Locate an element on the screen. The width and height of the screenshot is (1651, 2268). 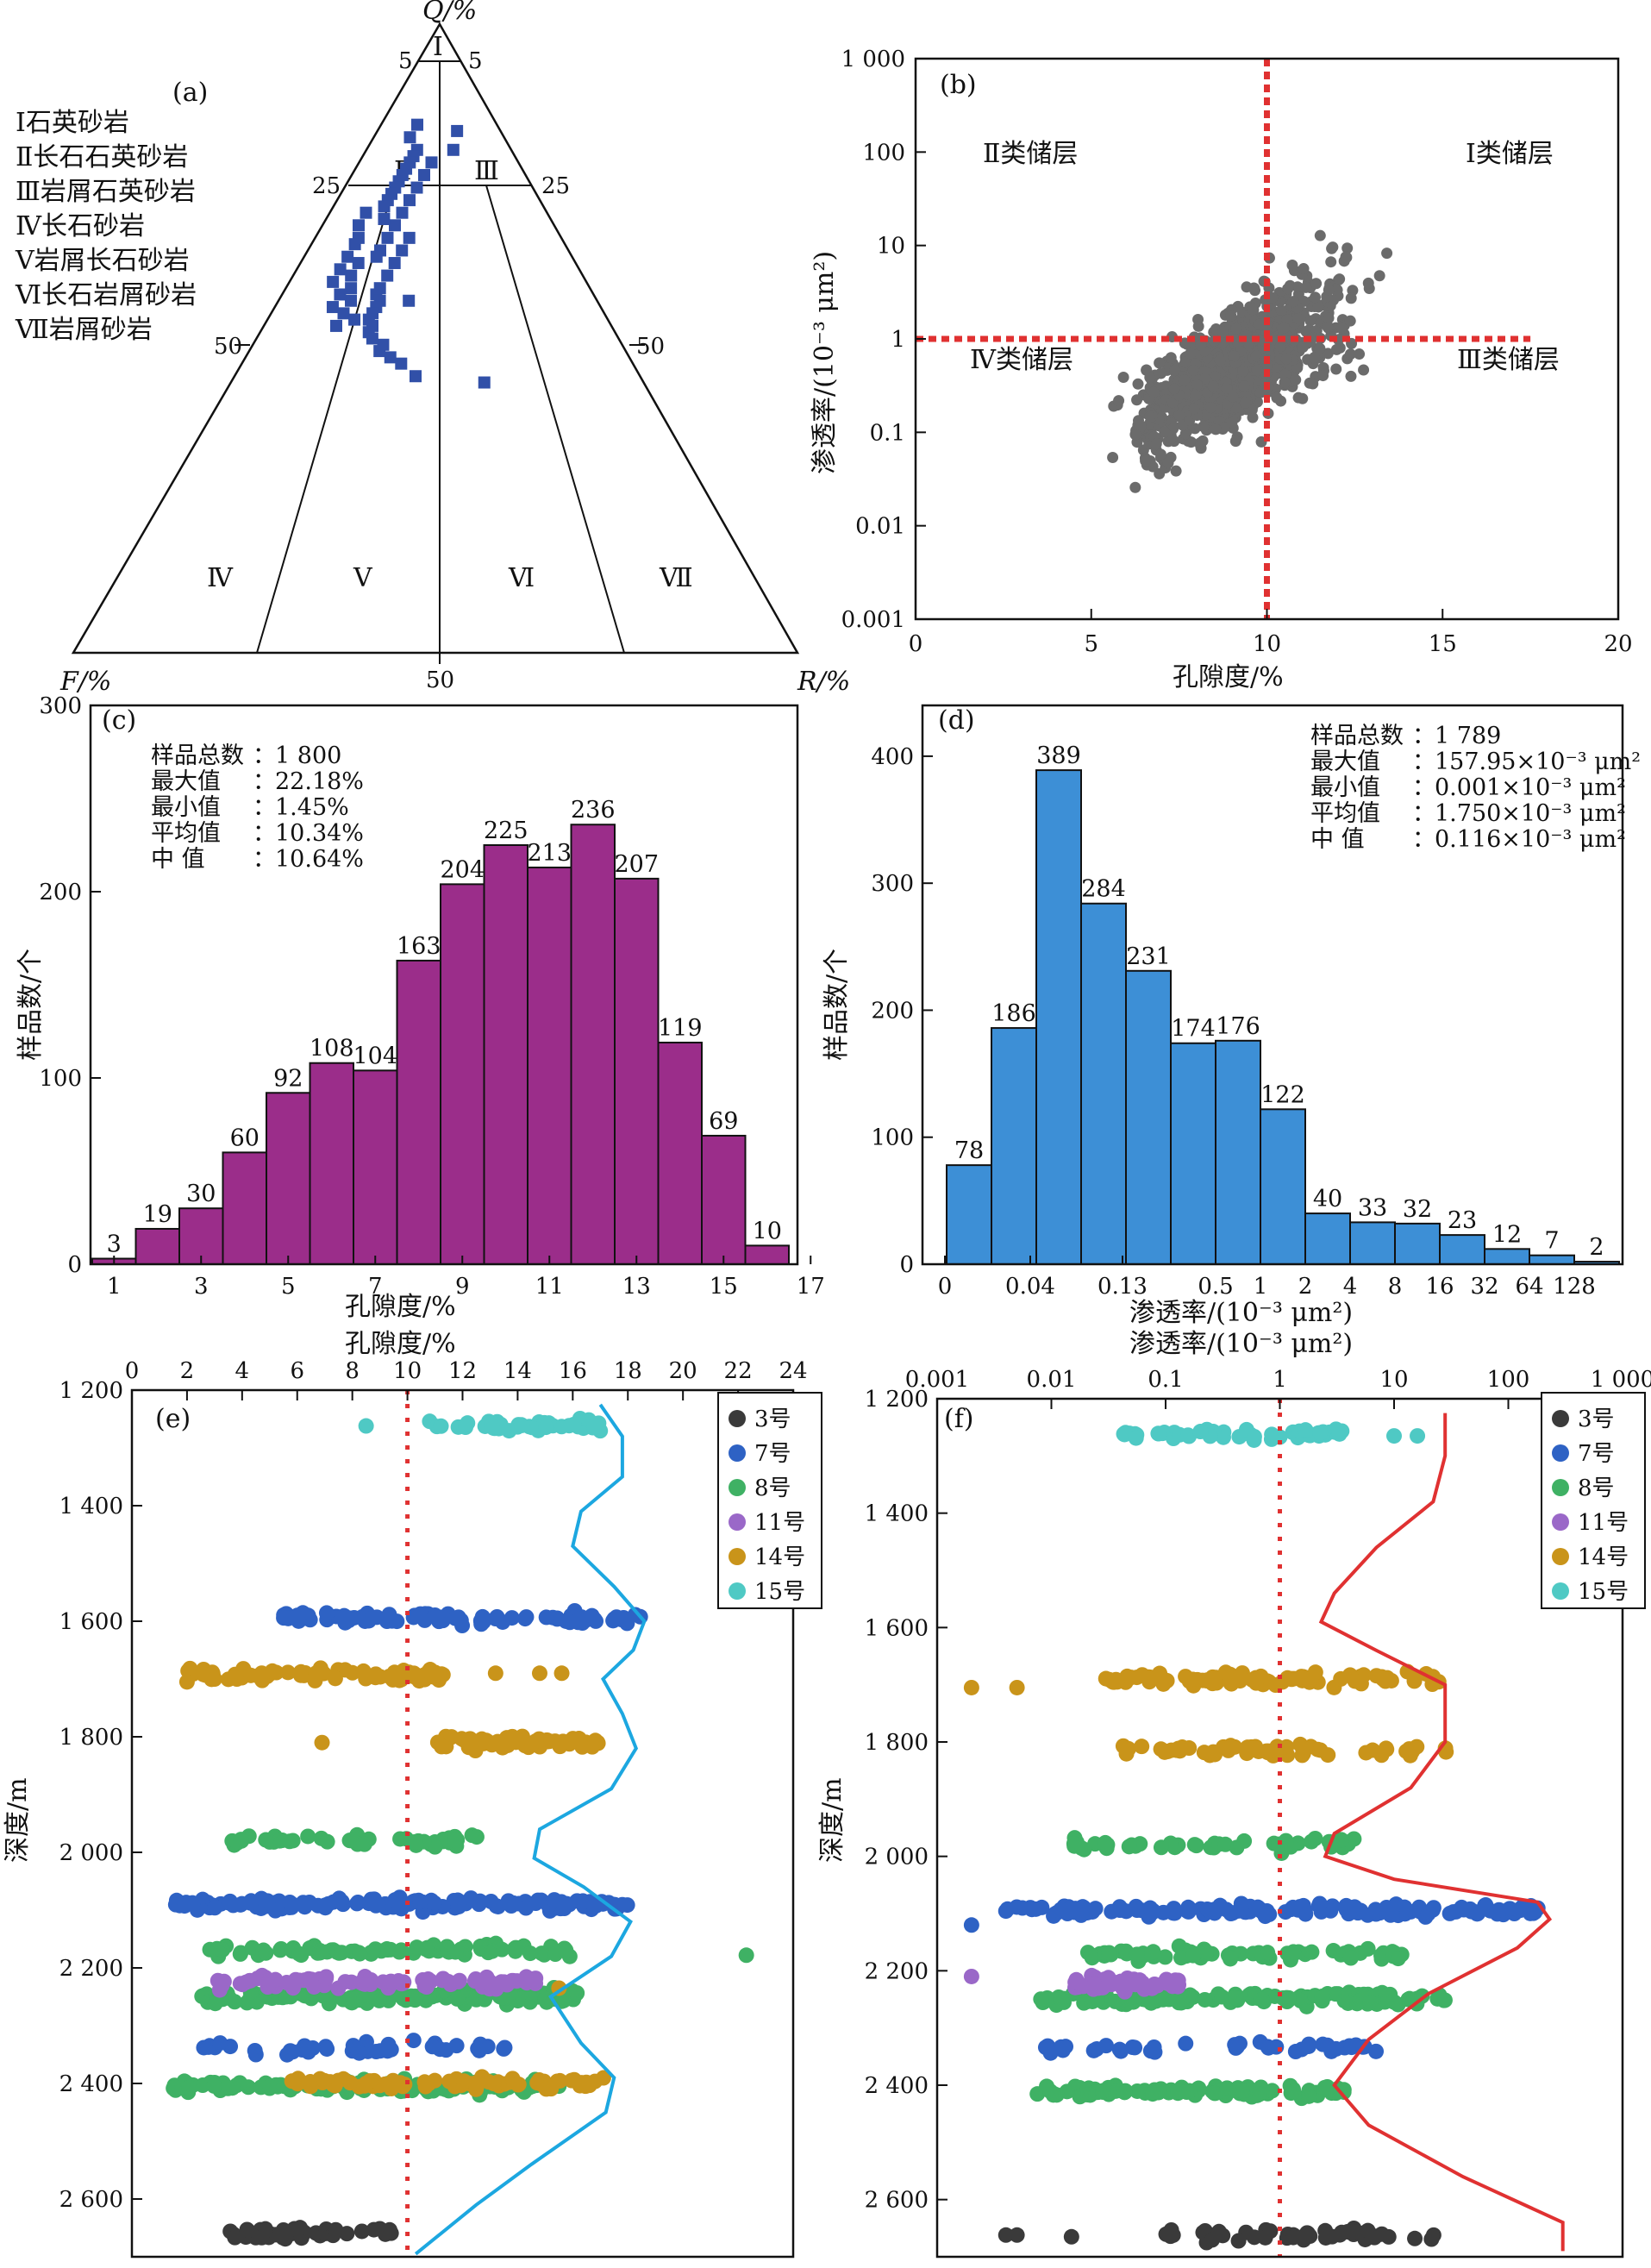
x-tick-label: 16 is located at coordinates (1439, 1287).